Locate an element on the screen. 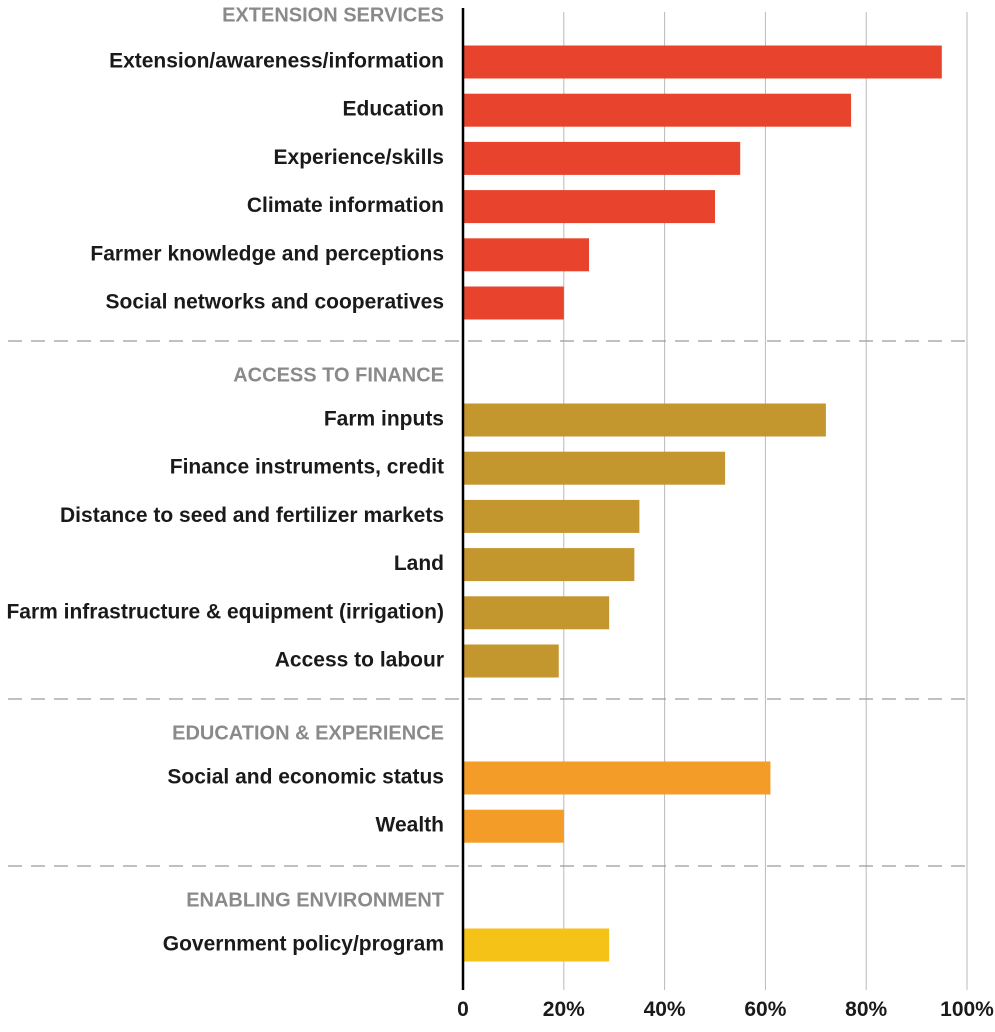 The image size is (995, 1032). category-label: Extension/awareness/information is located at coordinates (276, 61).